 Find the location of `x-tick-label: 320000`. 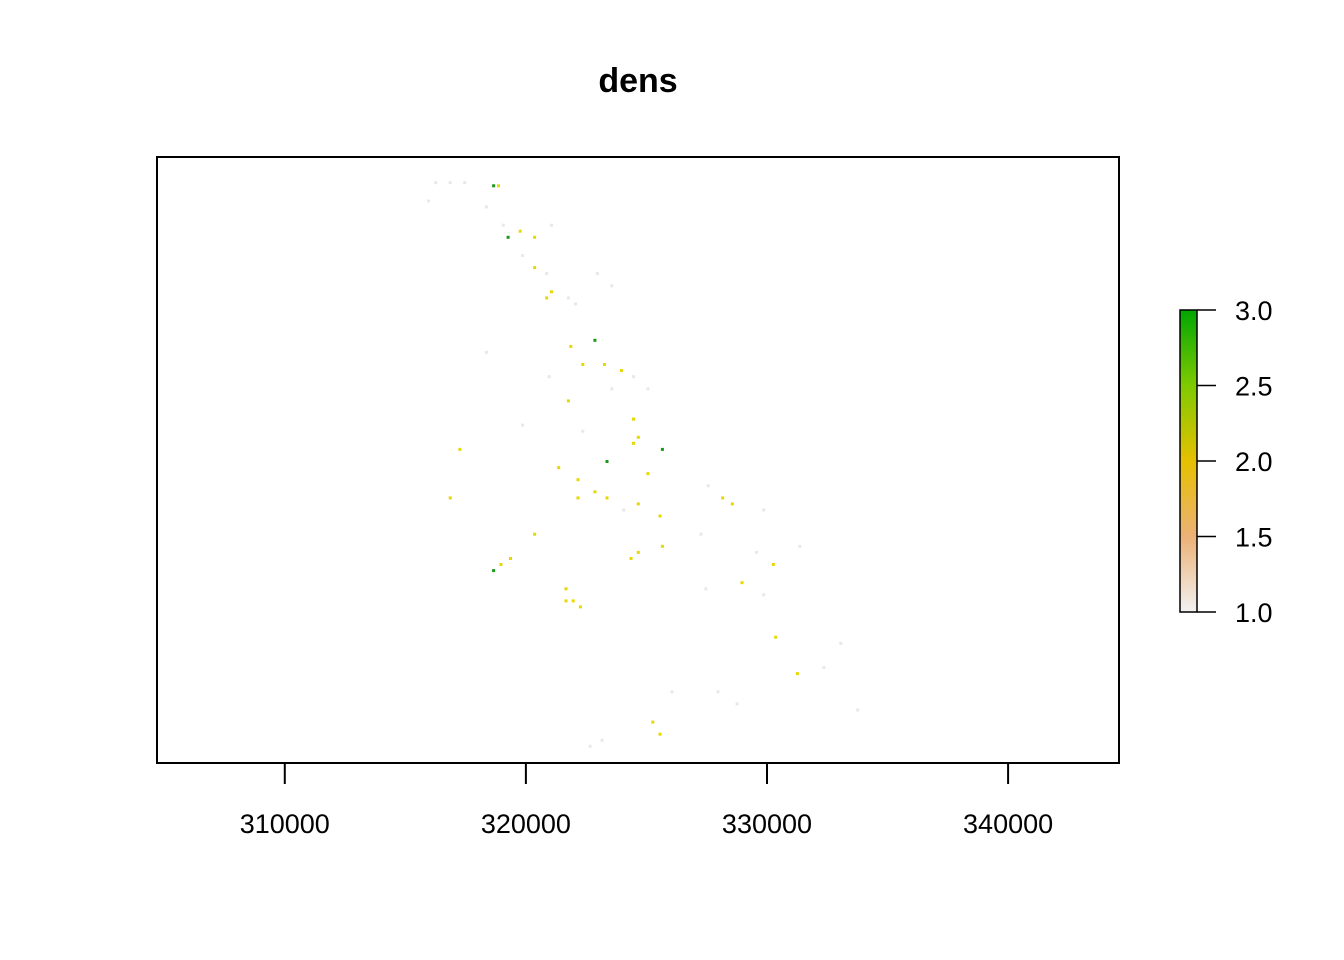

x-tick-label: 320000 is located at coordinates (526, 824).